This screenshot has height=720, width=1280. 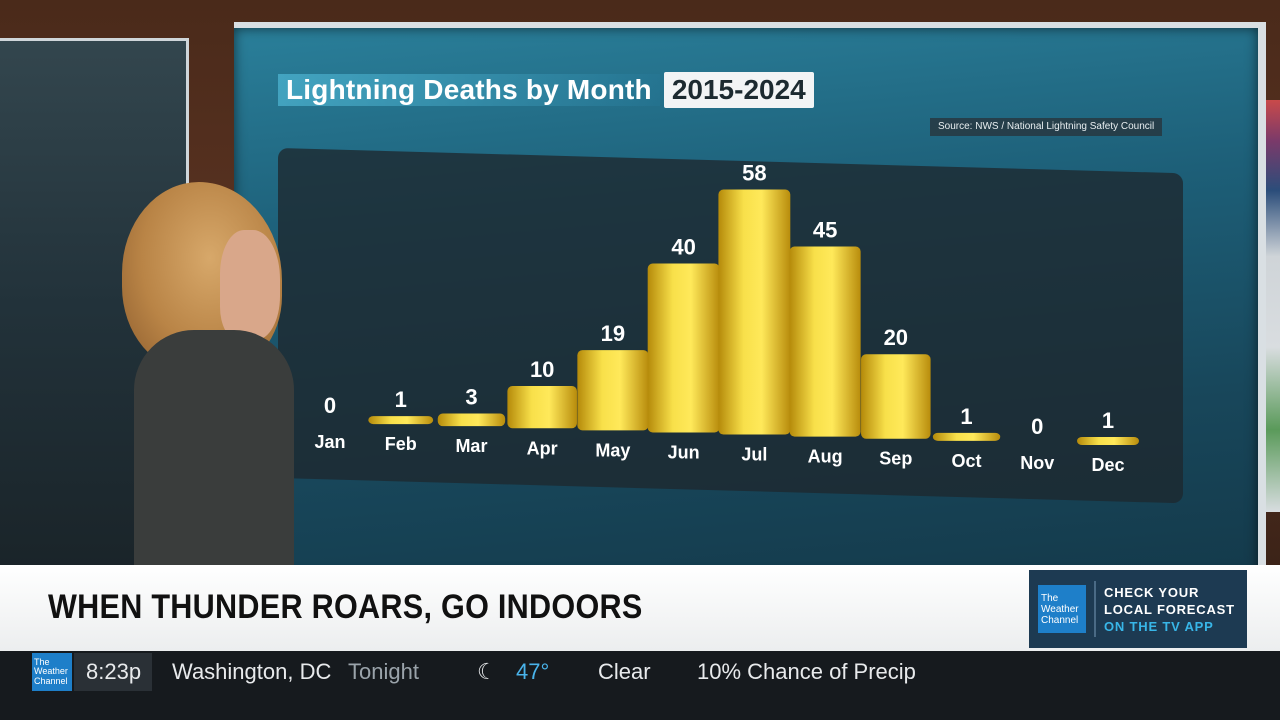 I want to click on ticker-logo-line: Channel, so click(x=51, y=680).